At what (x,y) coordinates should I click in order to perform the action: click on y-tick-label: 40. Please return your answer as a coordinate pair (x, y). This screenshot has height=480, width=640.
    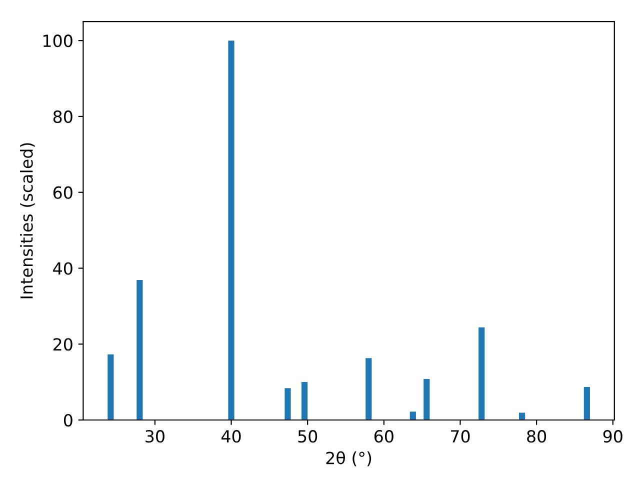
    Looking at the image, I should click on (62, 268).